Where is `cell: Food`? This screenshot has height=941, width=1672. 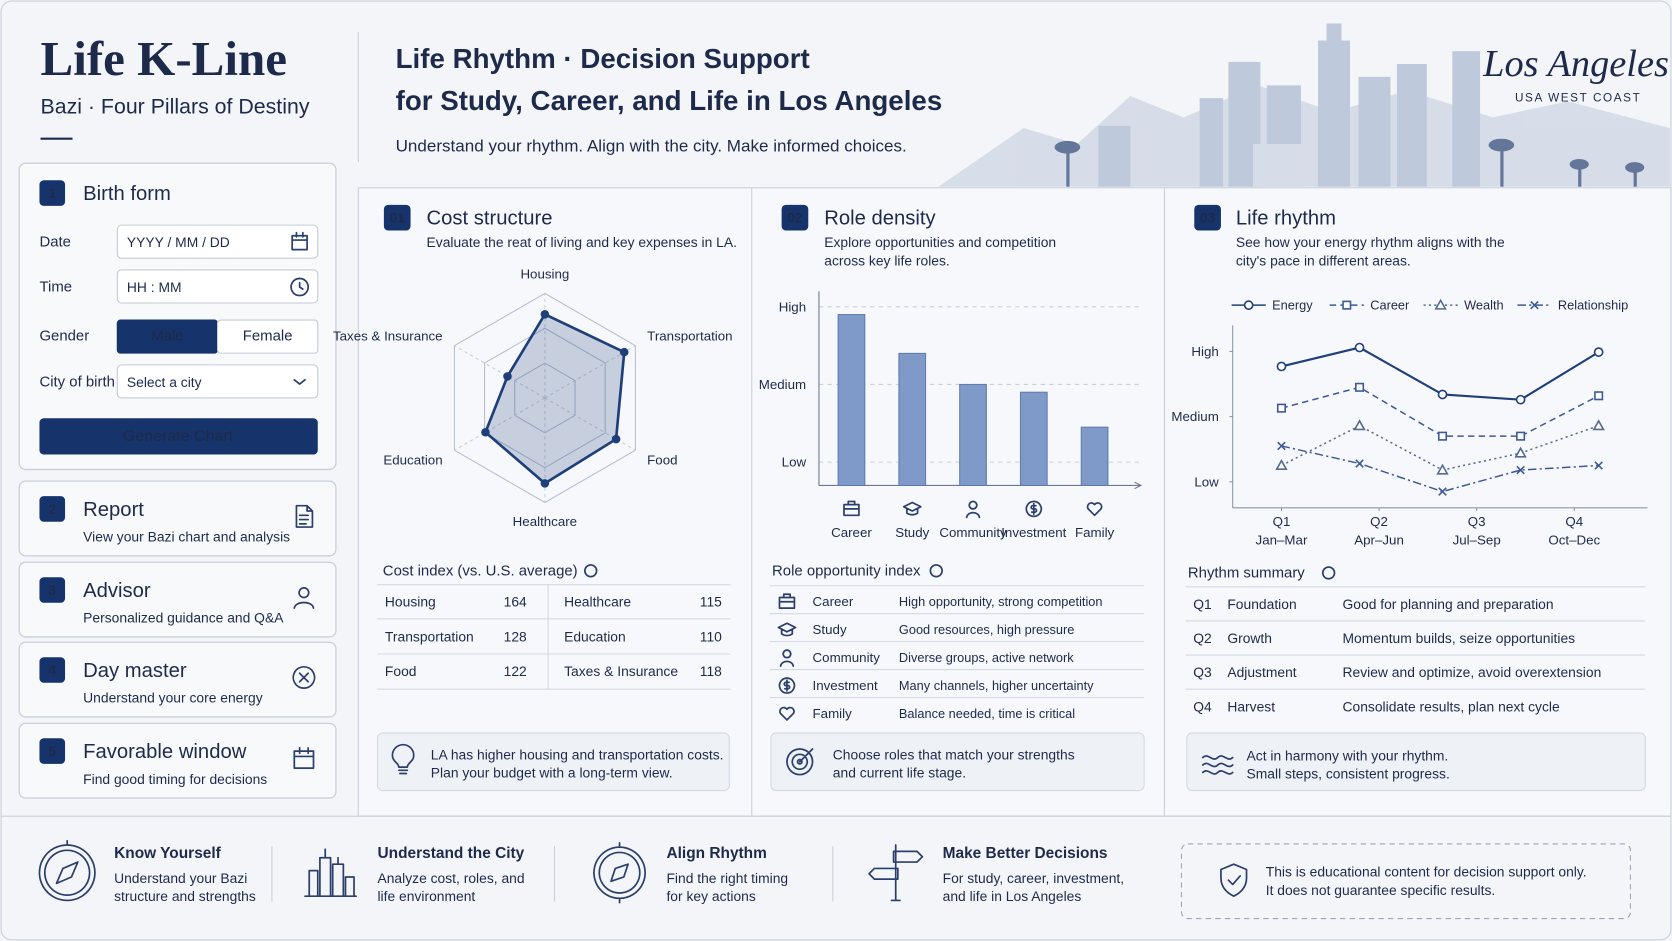 cell: Food is located at coordinates (401, 671).